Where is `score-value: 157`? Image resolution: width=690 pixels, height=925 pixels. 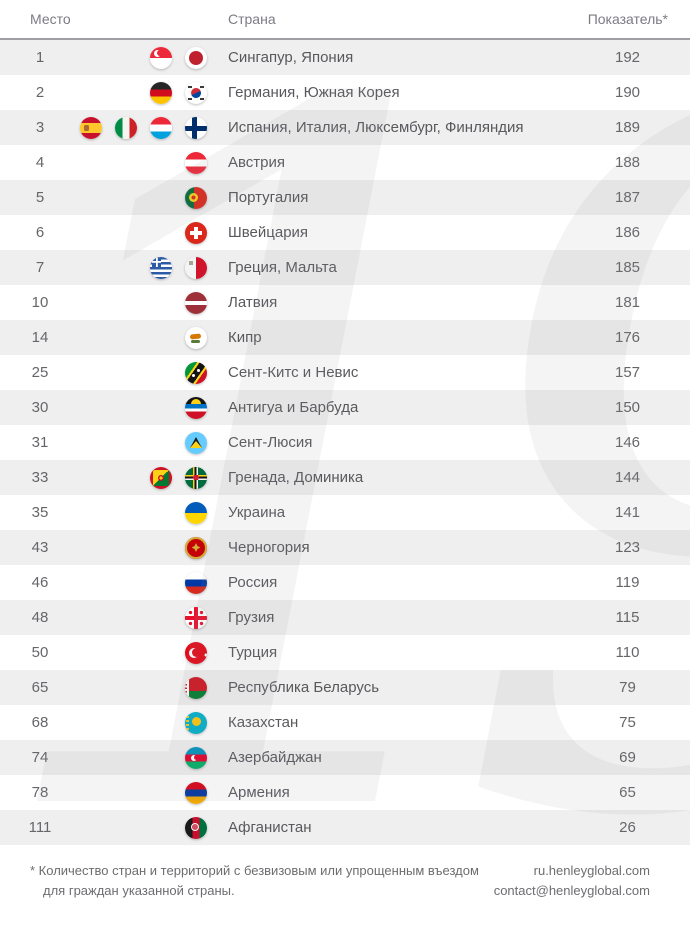
score-value: 157 is located at coordinates (627, 372).